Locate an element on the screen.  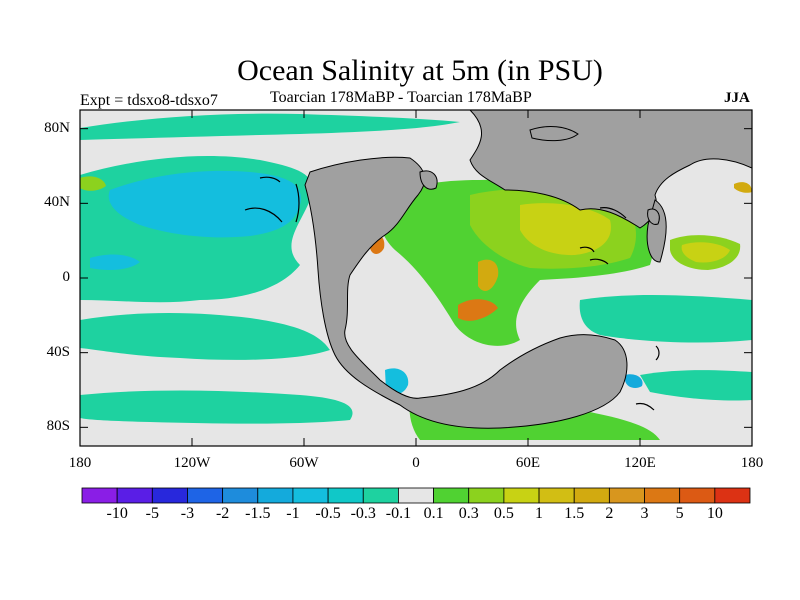
lat-tick-label: 40S is located at coordinates (58, 351).